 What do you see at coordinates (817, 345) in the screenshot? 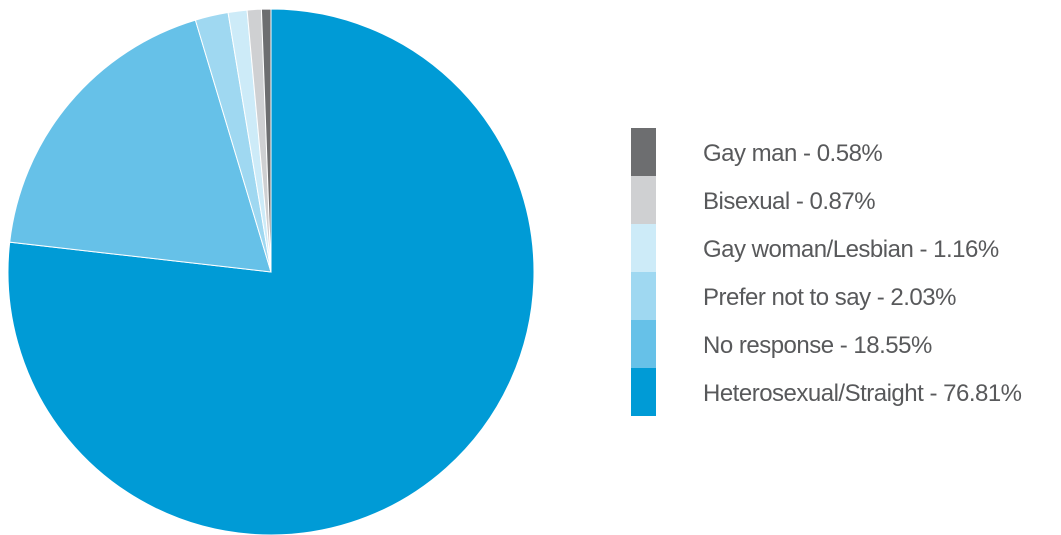
I see `legend-label: No response - 18.55%` at bounding box center [817, 345].